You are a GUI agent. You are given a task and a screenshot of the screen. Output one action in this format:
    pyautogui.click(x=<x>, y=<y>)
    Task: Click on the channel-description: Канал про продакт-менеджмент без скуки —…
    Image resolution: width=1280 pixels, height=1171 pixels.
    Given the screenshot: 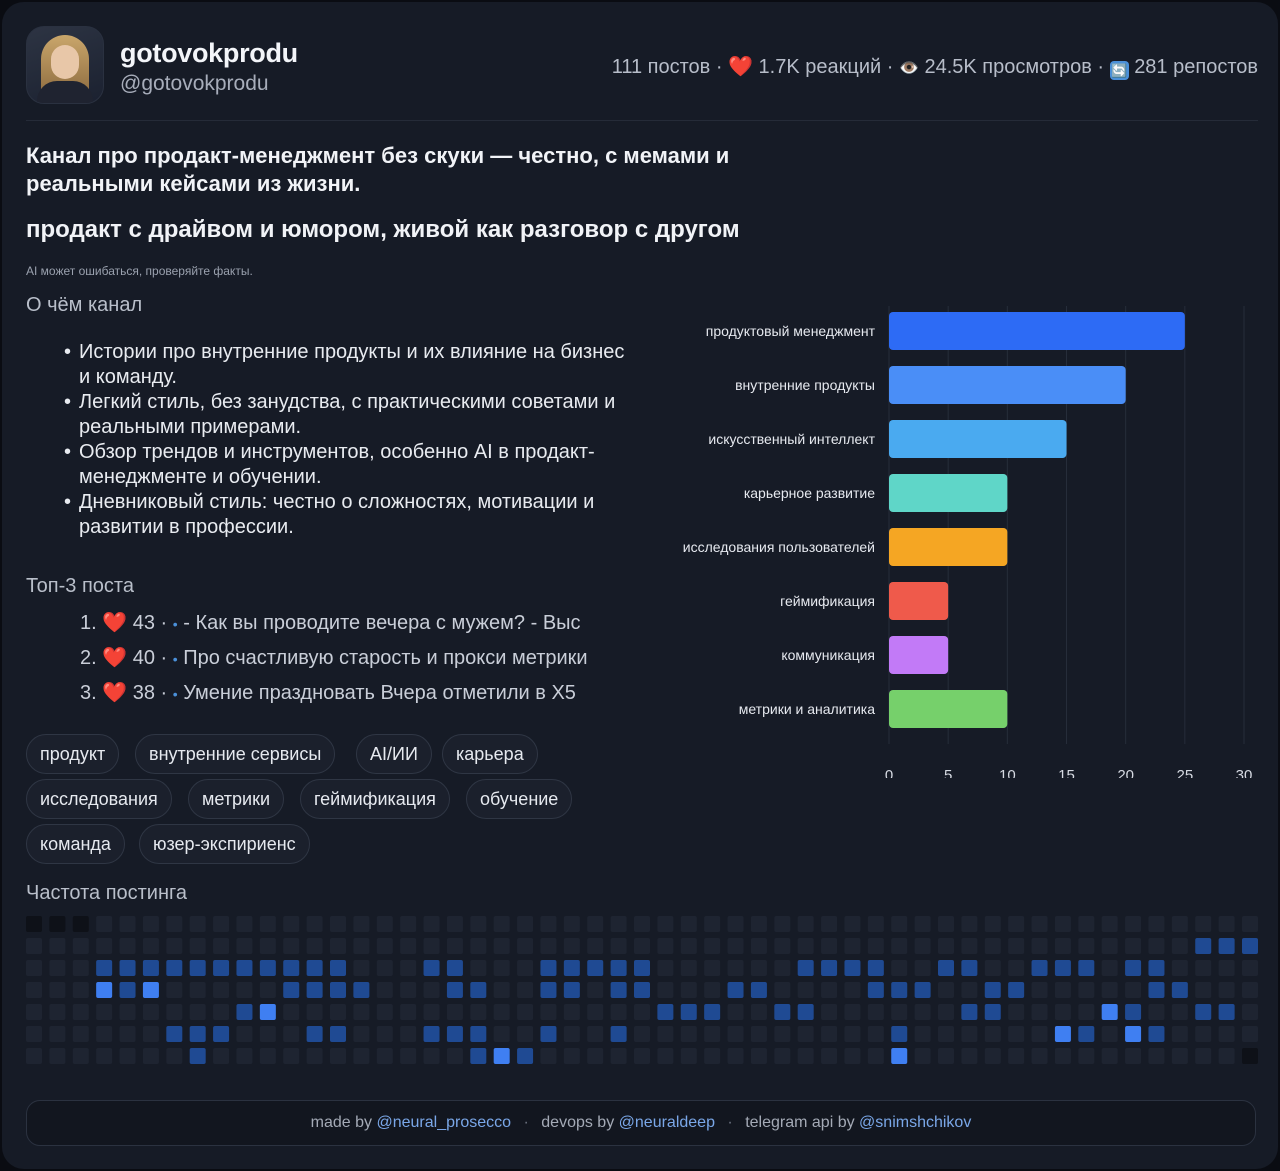 What is the action you would take?
    pyautogui.click(x=378, y=169)
    